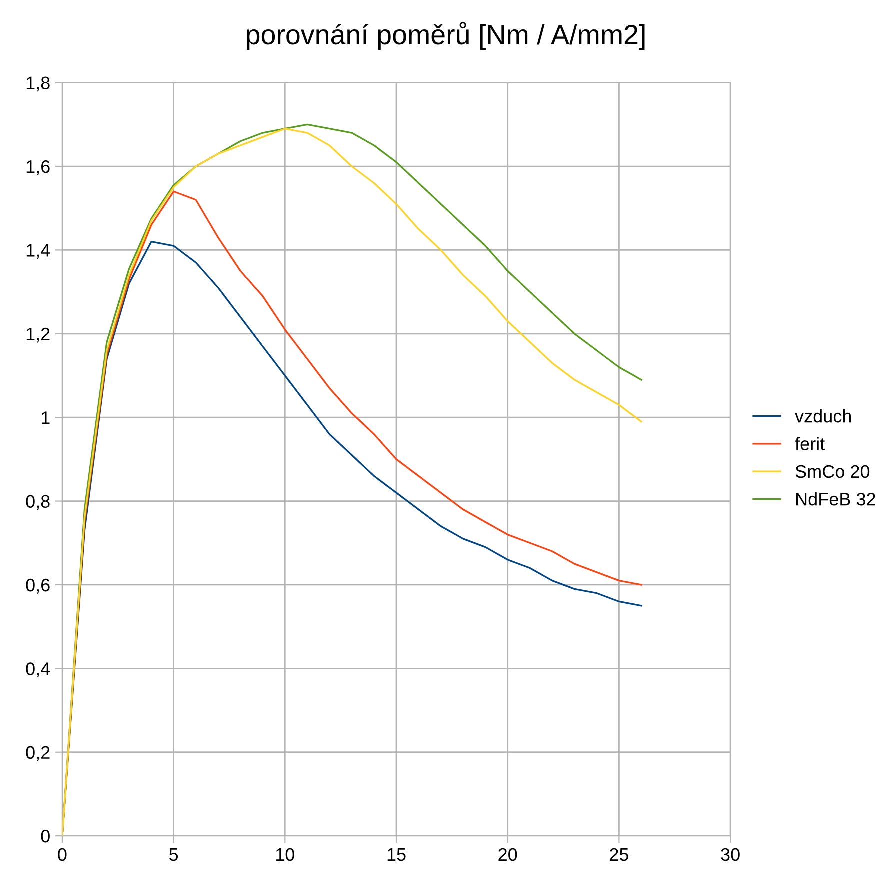 This screenshot has width=892, height=881. What do you see at coordinates (38, 670) in the screenshot?
I see `y-tick-label: 0,4` at bounding box center [38, 670].